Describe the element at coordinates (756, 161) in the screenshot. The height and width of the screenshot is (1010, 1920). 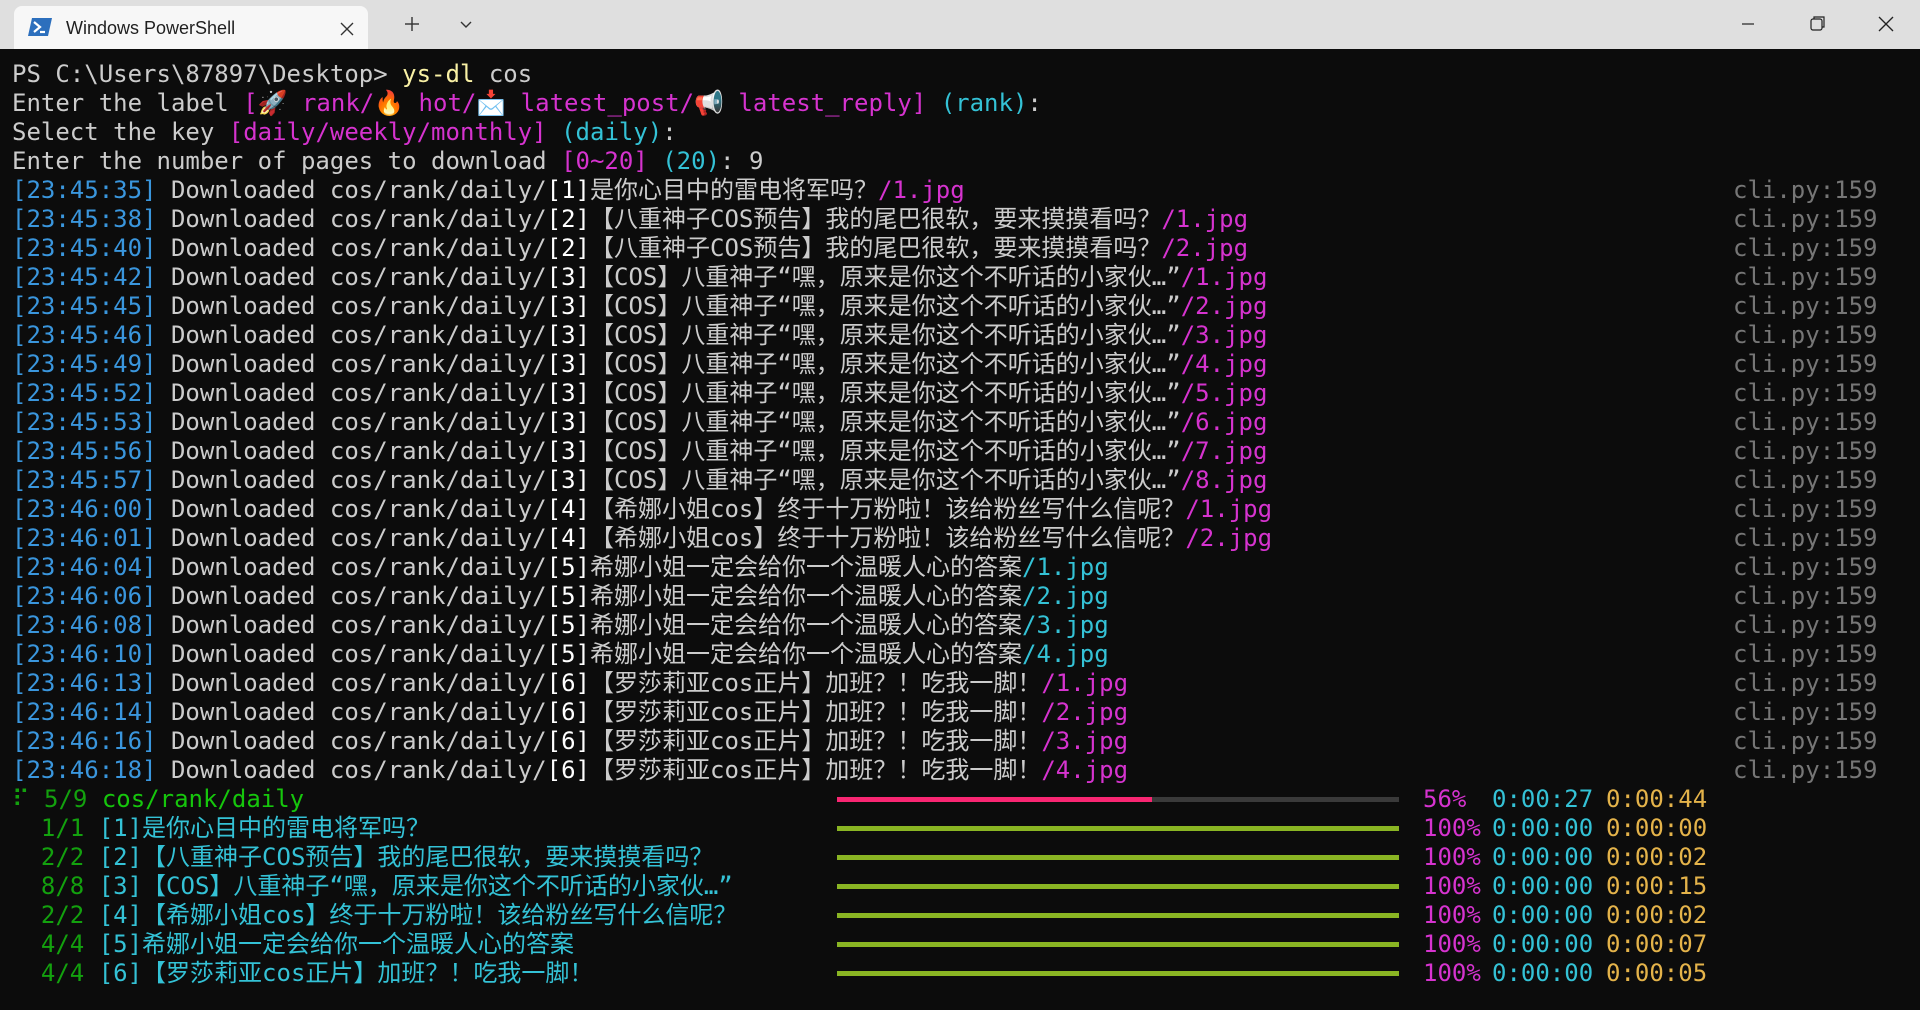
I see `question-answer: 9` at that location.